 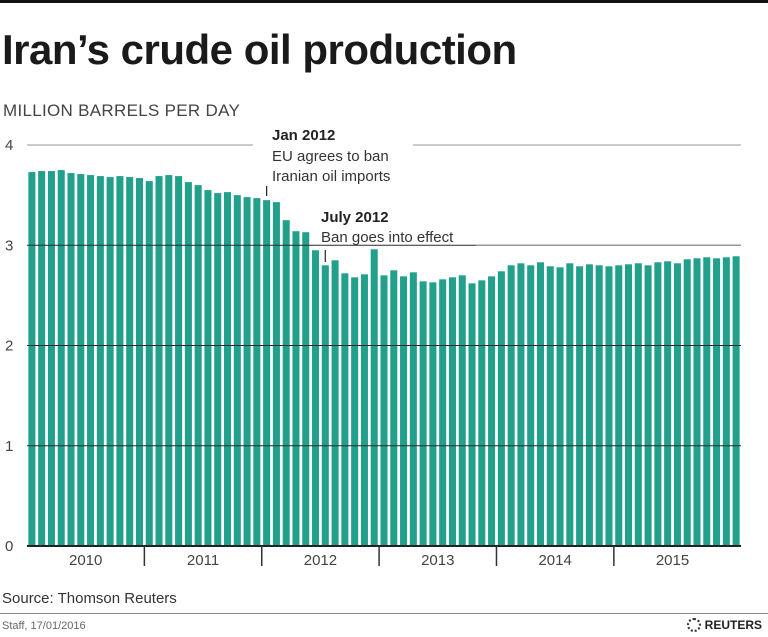 I want to click on x-tick-label-2010: 2010, so click(x=85, y=560).